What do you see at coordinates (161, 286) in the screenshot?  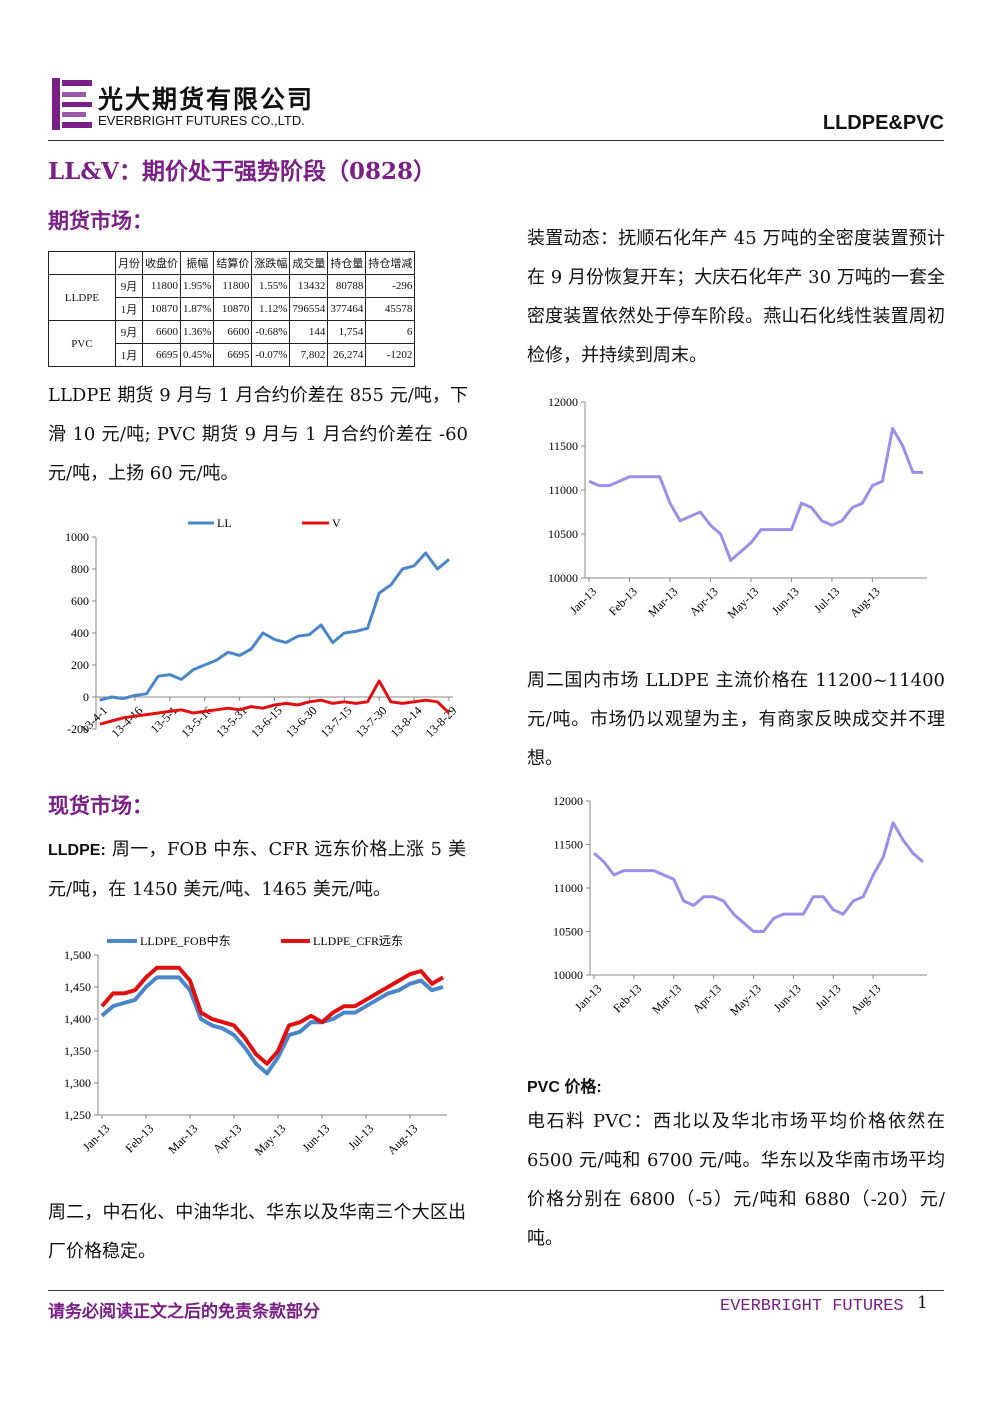 I see `cell: 11800` at bounding box center [161, 286].